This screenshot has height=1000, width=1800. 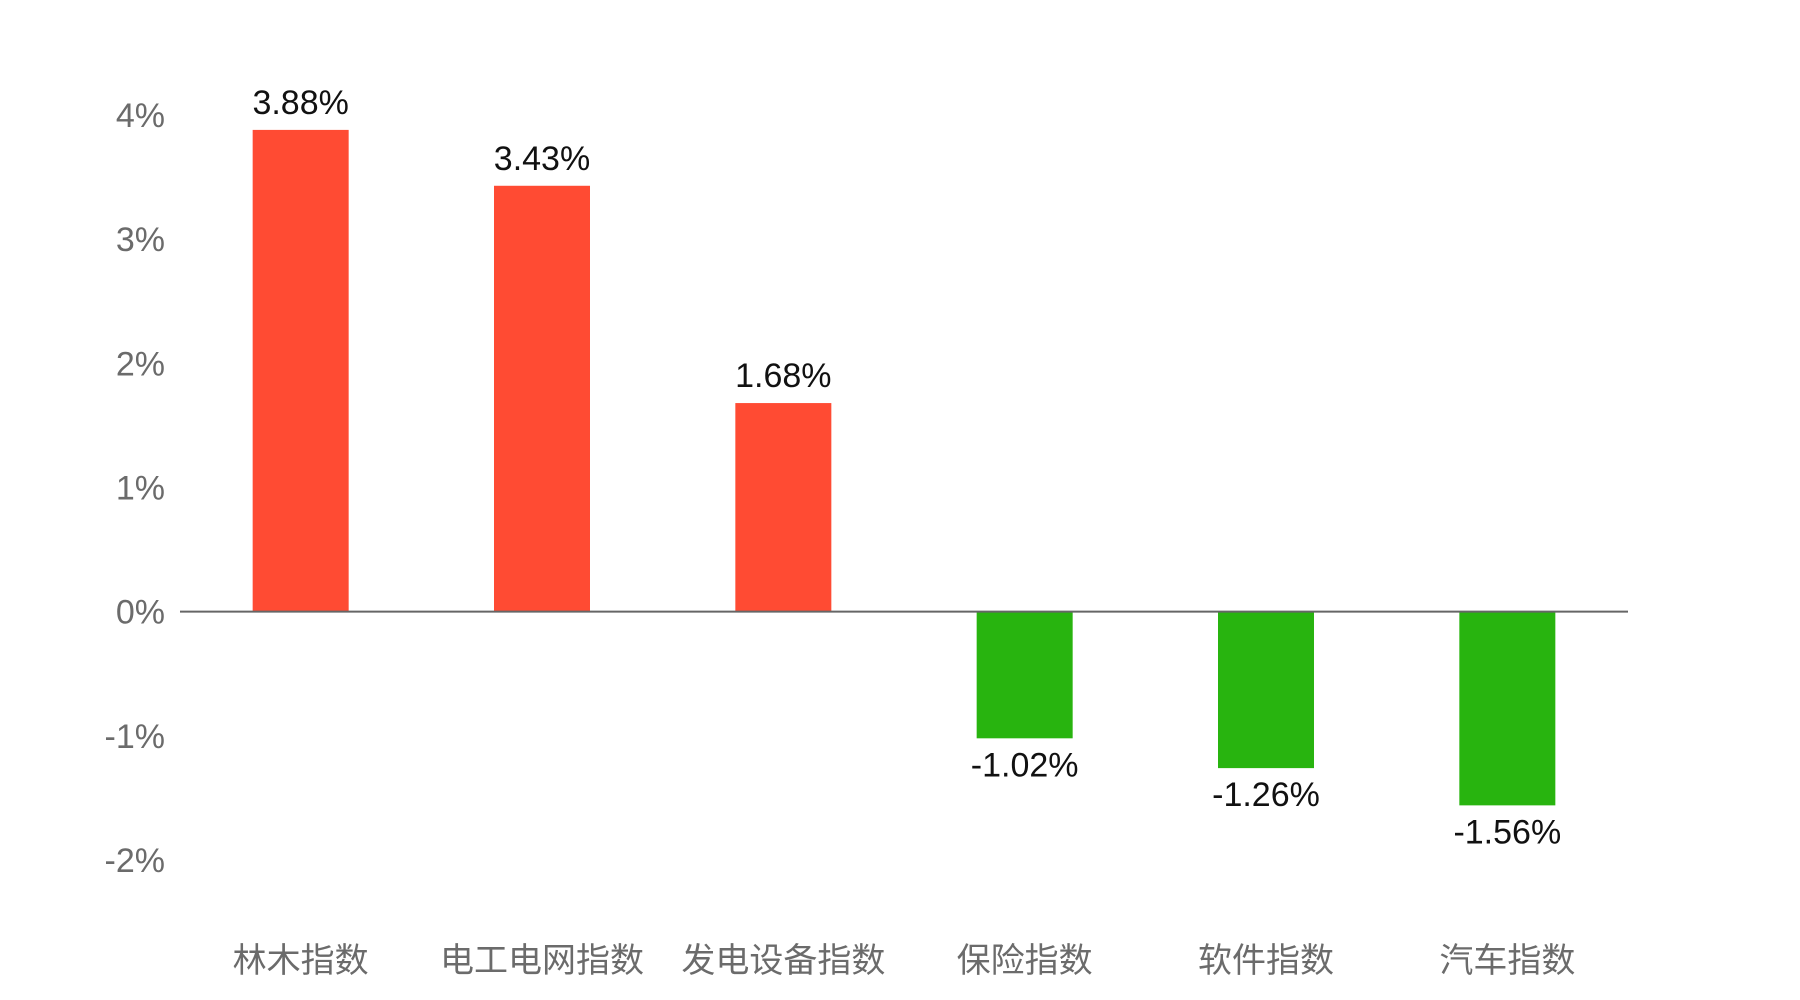 I want to click on category-label: 发电设备指数, so click(x=783, y=961).